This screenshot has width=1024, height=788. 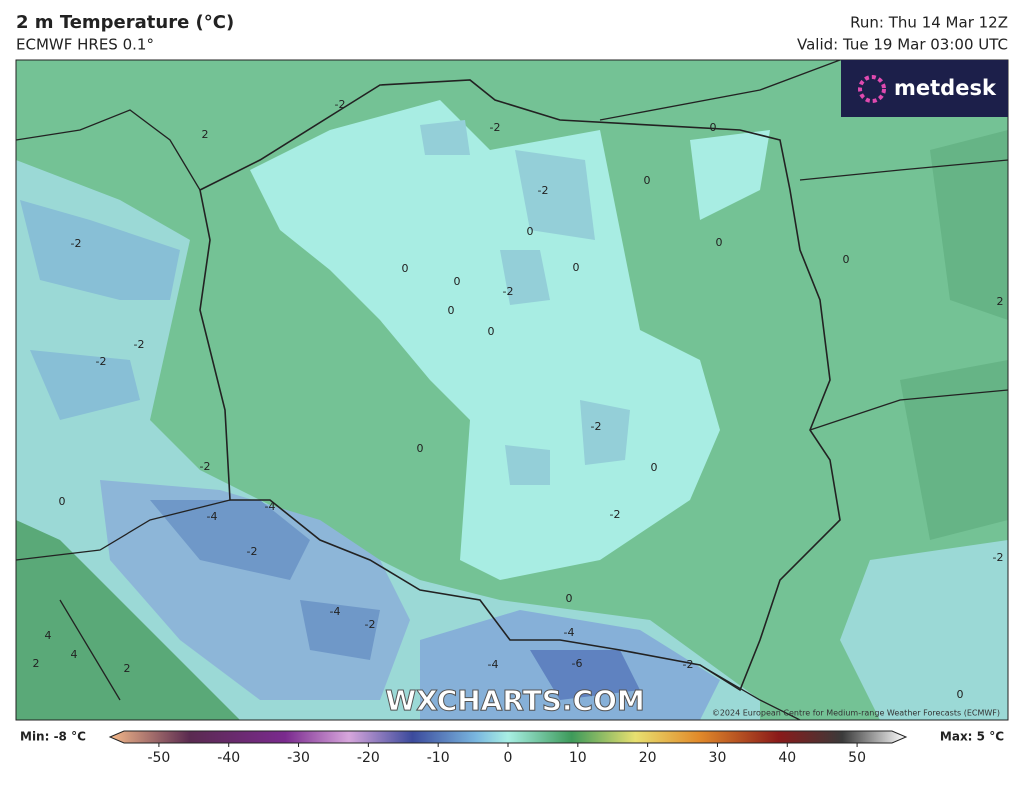 What do you see at coordinates (515, 700) in the screenshot?
I see `watermark: WXCHARTS.COM` at bounding box center [515, 700].